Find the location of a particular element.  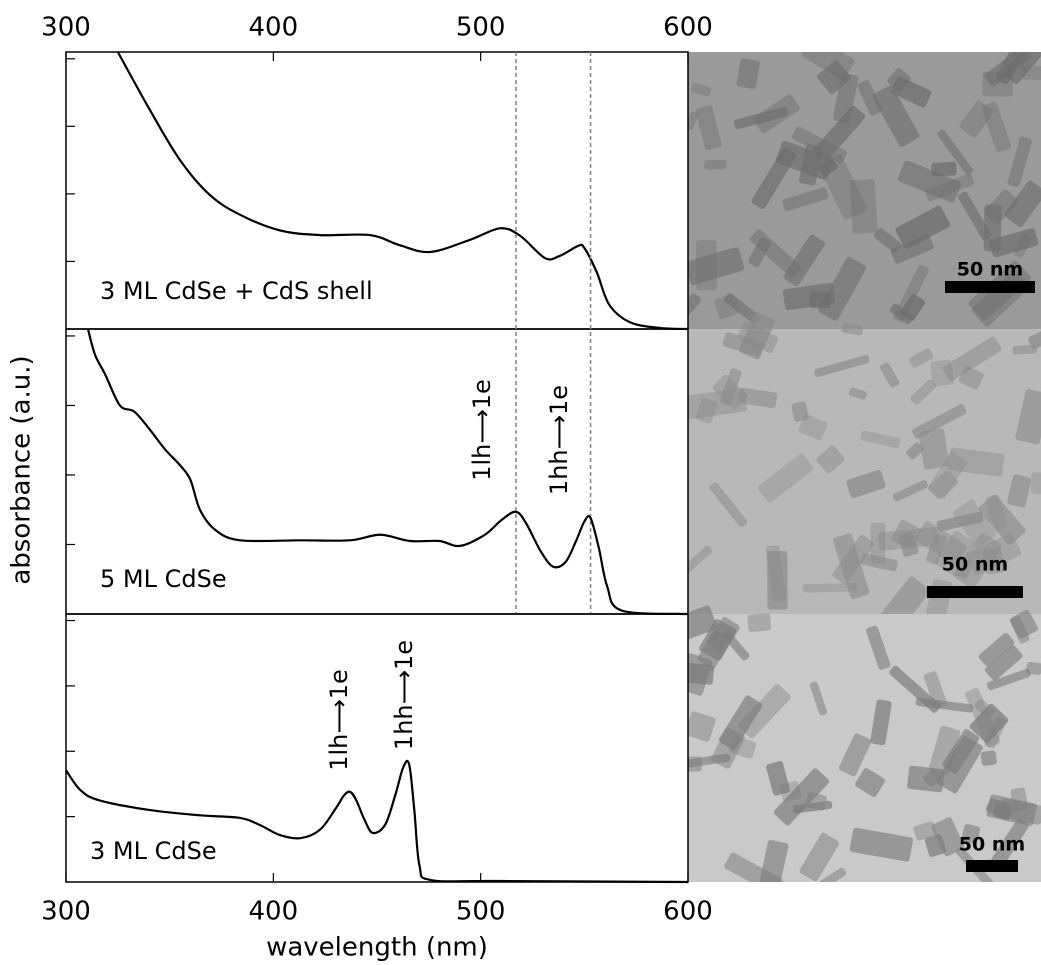

peak-annotation: 1hh⟶1e is located at coordinates (559, 440).